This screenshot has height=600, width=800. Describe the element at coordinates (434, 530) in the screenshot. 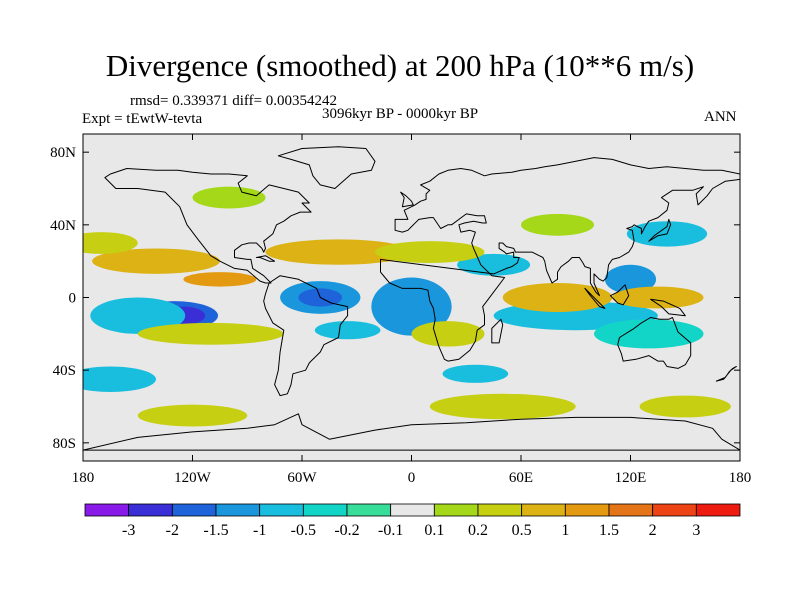

I see `colorbar-label: 0.1` at that location.